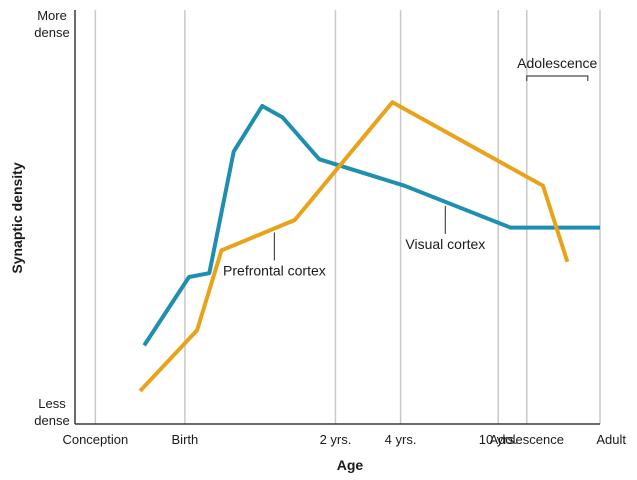  What do you see at coordinates (51, 32) in the screenshot?
I see `y-top-label-line2: dense` at bounding box center [51, 32].